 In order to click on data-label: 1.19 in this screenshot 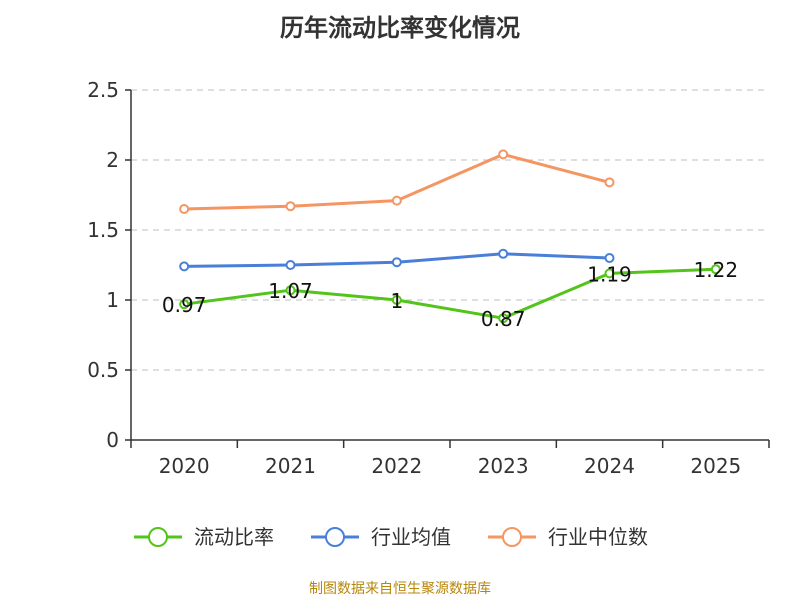, I will do `click(609, 274)`.